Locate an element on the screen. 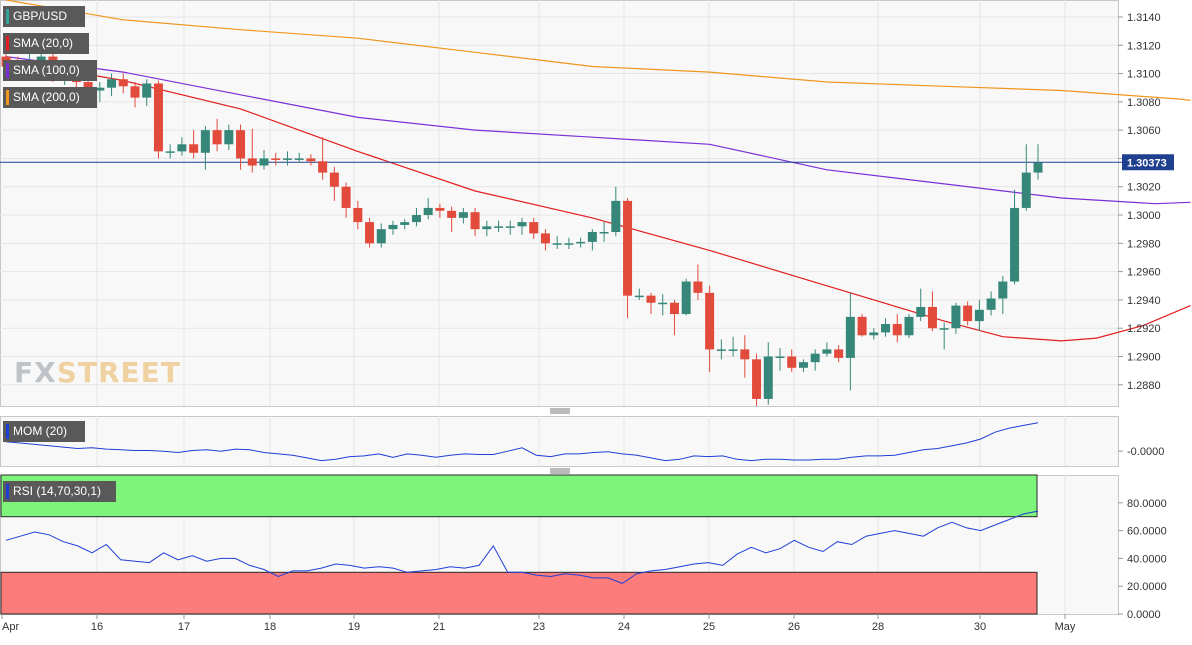  sma20-text: SMA (20,0) is located at coordinates (43, 43).